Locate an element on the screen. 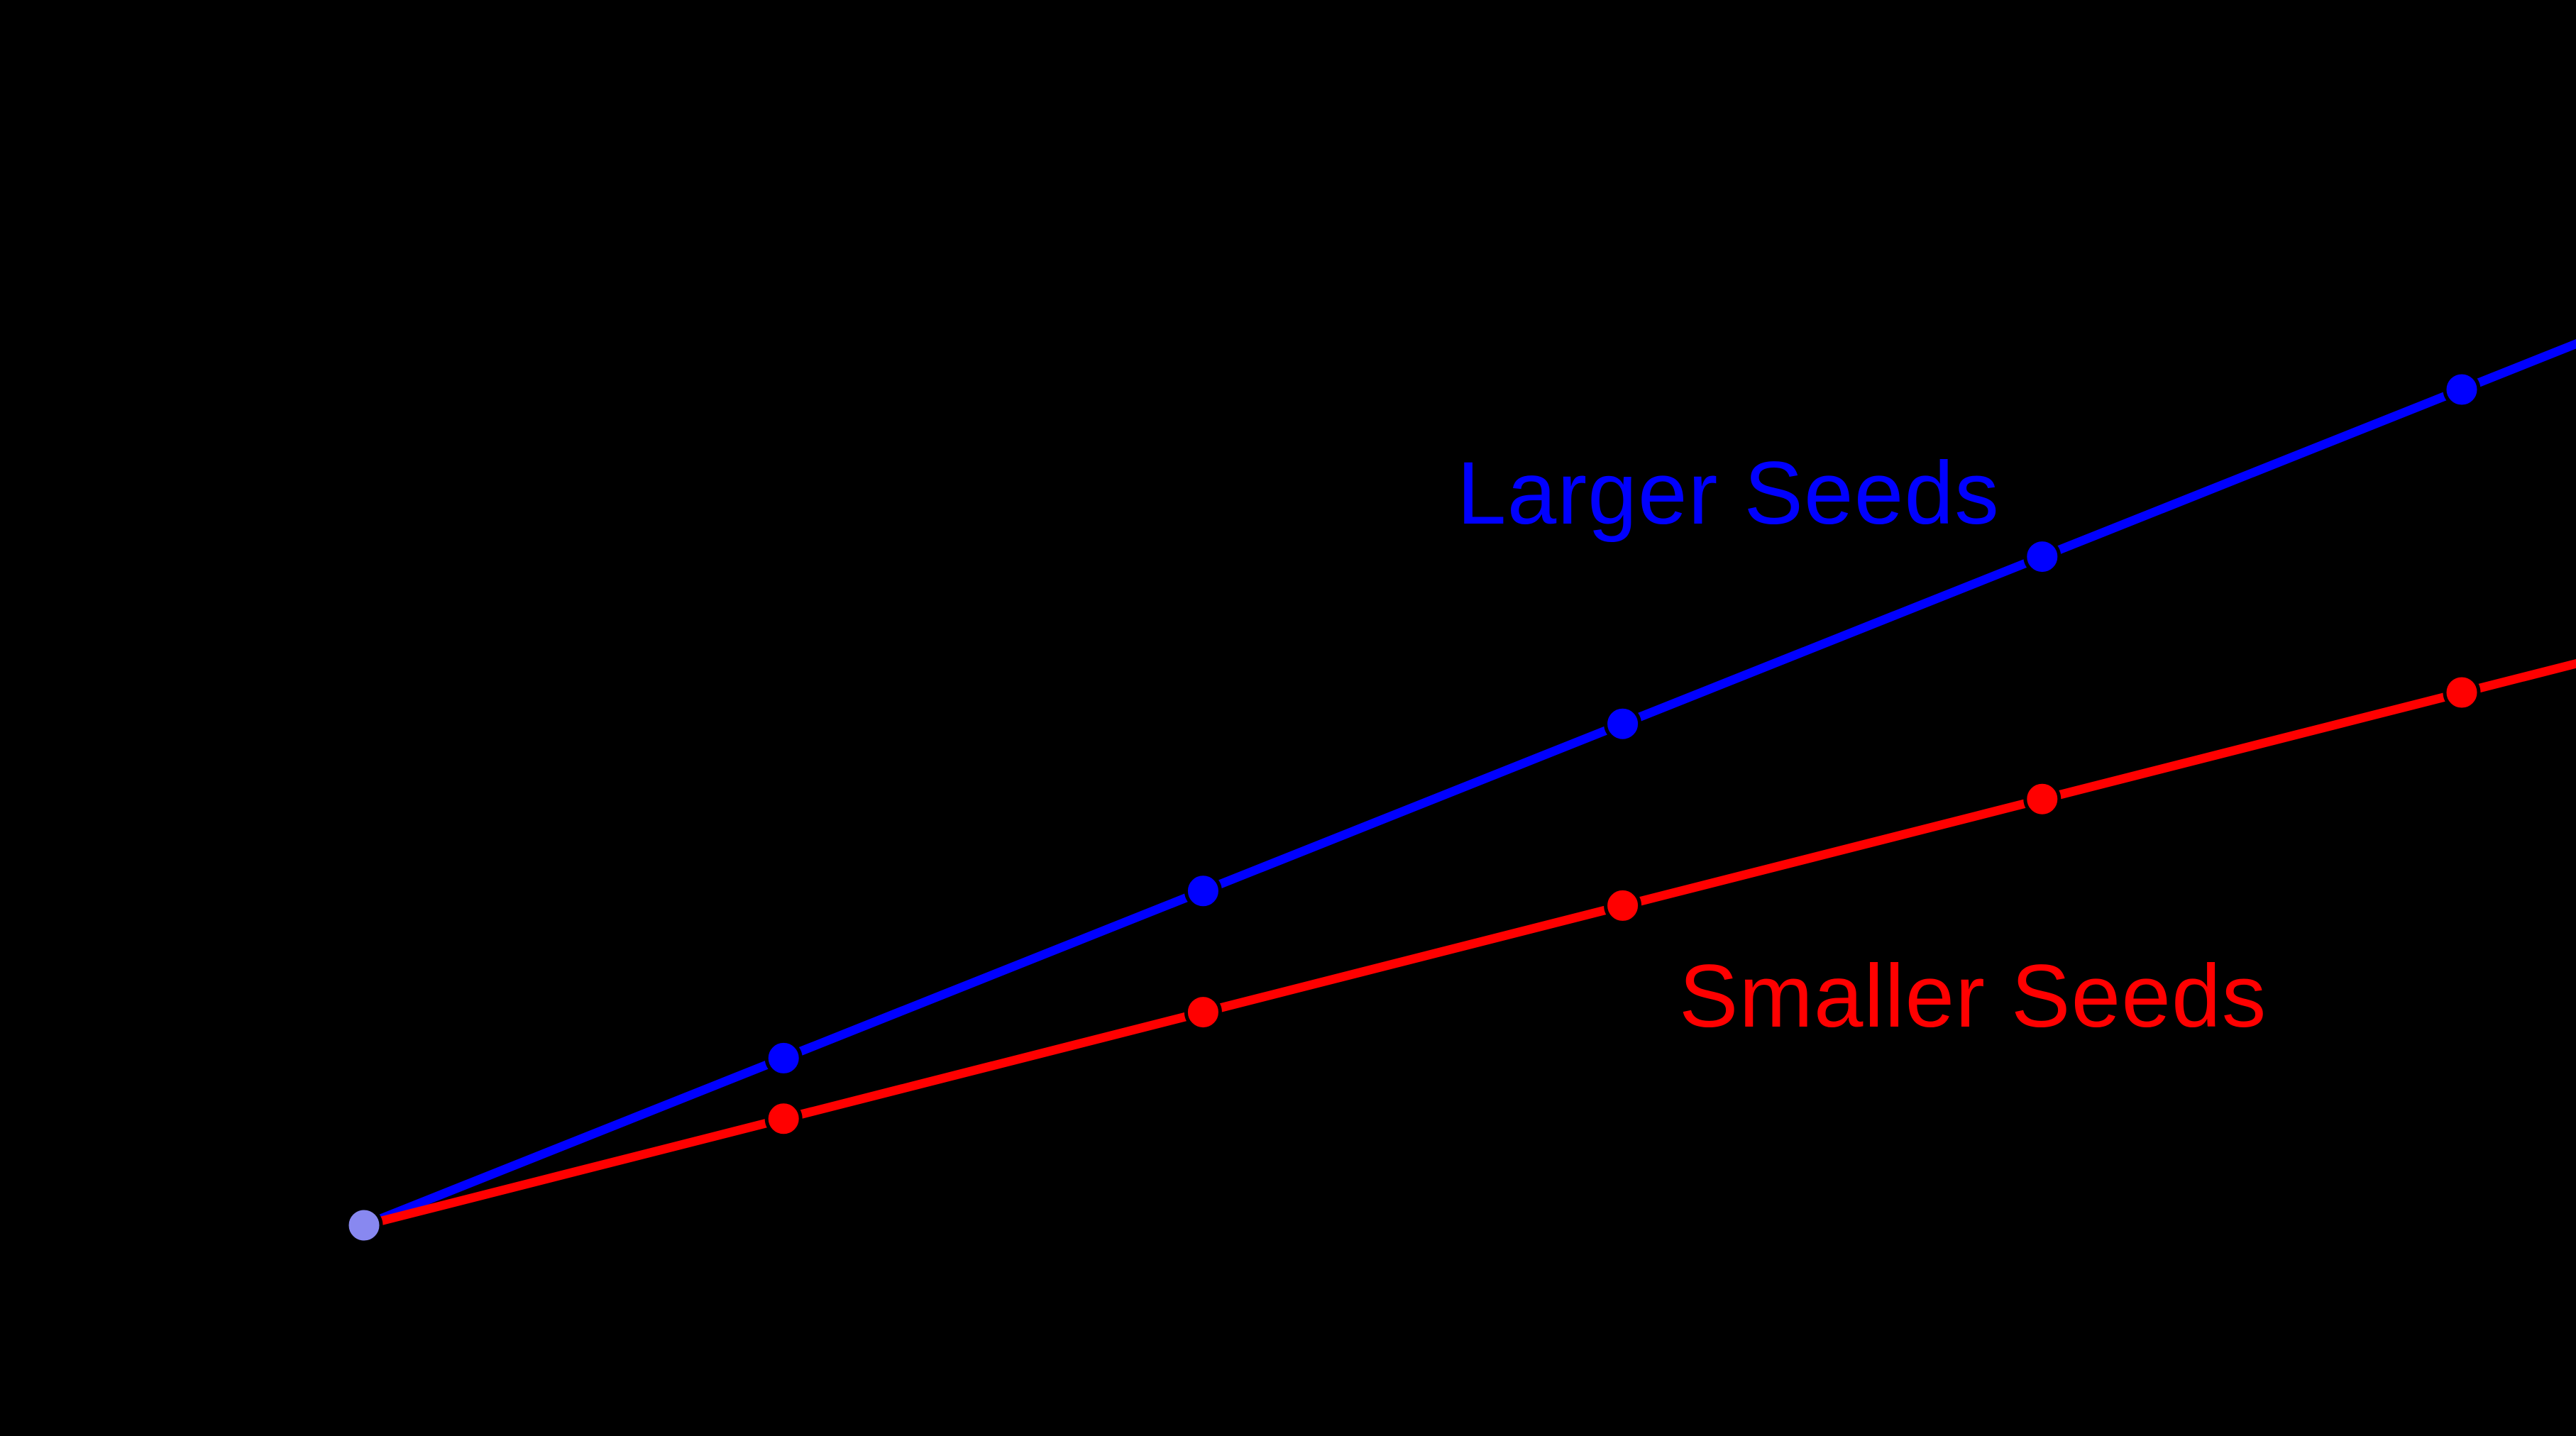  svg-text: Smaller Seeds is located at coordinates (1973, 996).